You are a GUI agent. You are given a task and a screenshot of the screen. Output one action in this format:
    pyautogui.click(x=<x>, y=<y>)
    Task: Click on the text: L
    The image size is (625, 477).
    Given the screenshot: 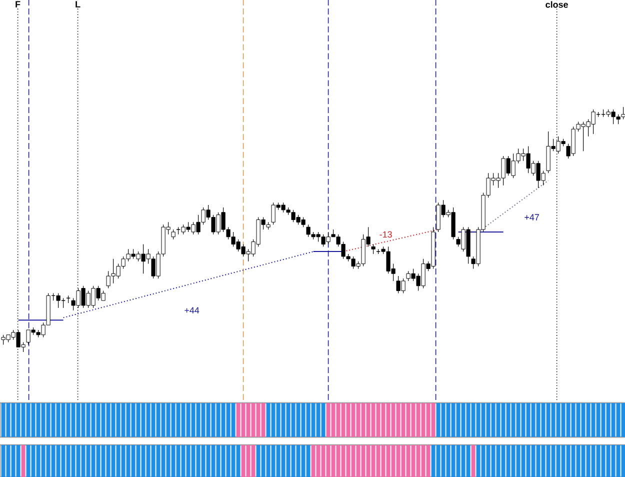 What is the action you would take?
    pyautogui.click(x=78, y=4)
    